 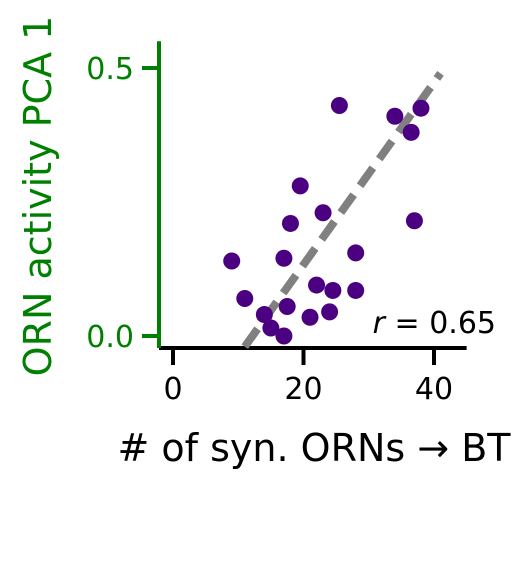 I want to click on x-tick-label: 20, so click(x=303, y=389).